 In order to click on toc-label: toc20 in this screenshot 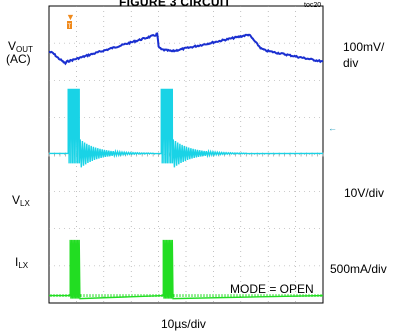, I will do `click(313, 5)`.